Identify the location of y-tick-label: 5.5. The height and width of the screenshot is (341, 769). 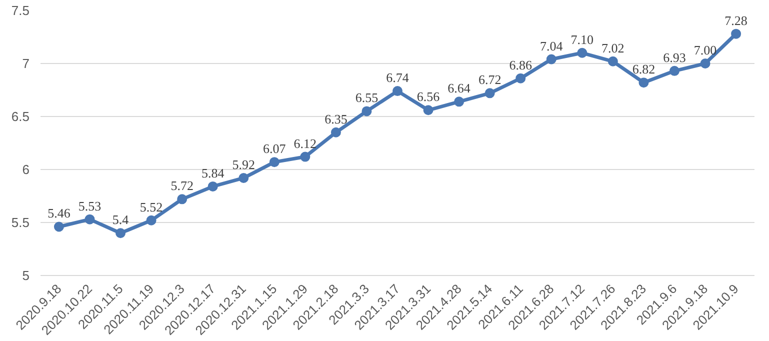
(20, 222).